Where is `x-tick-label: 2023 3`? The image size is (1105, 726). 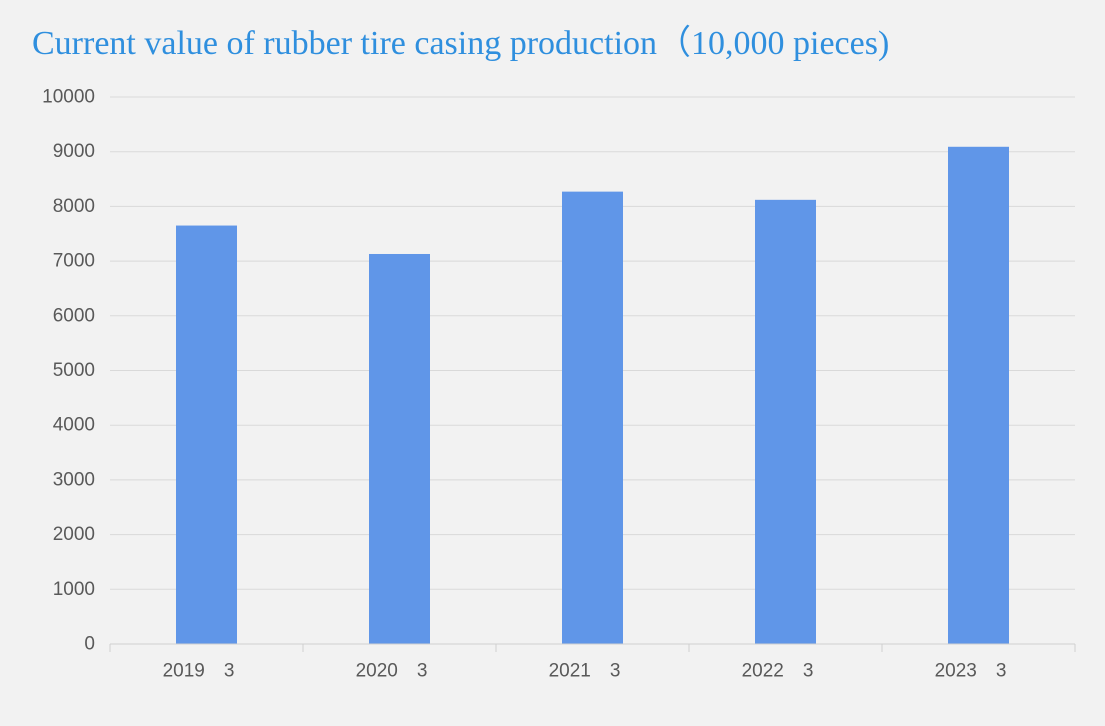
x-tick-label: 2023 3 is located at coordinates (971, 671).